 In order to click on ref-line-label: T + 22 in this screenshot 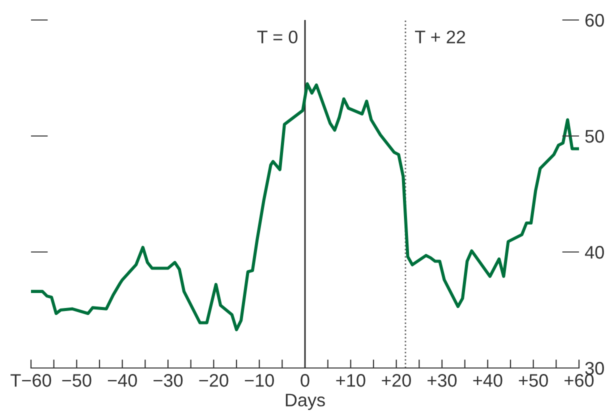, I will do `click(440, 37)`.